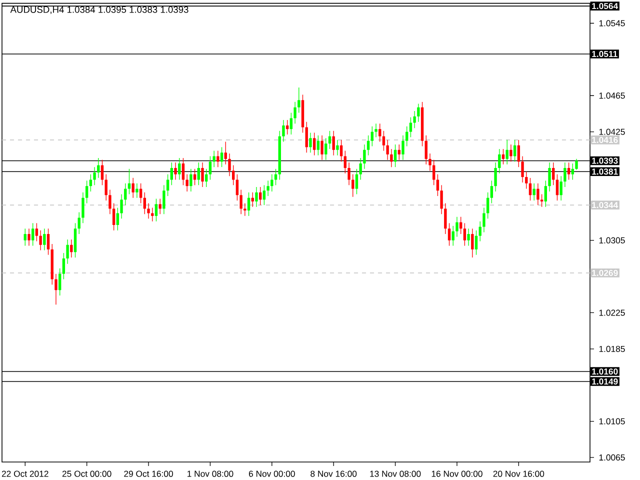 This screenshot has width=640, height=480. I want to click on y-tick-label: 1.0545, so click(612, 23).